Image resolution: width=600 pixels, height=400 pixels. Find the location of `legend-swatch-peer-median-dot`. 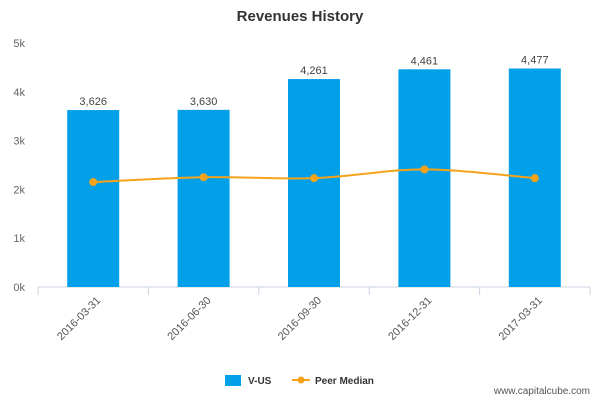

legend-swatch-peer-median-dot is located at coordinates (301, 380).